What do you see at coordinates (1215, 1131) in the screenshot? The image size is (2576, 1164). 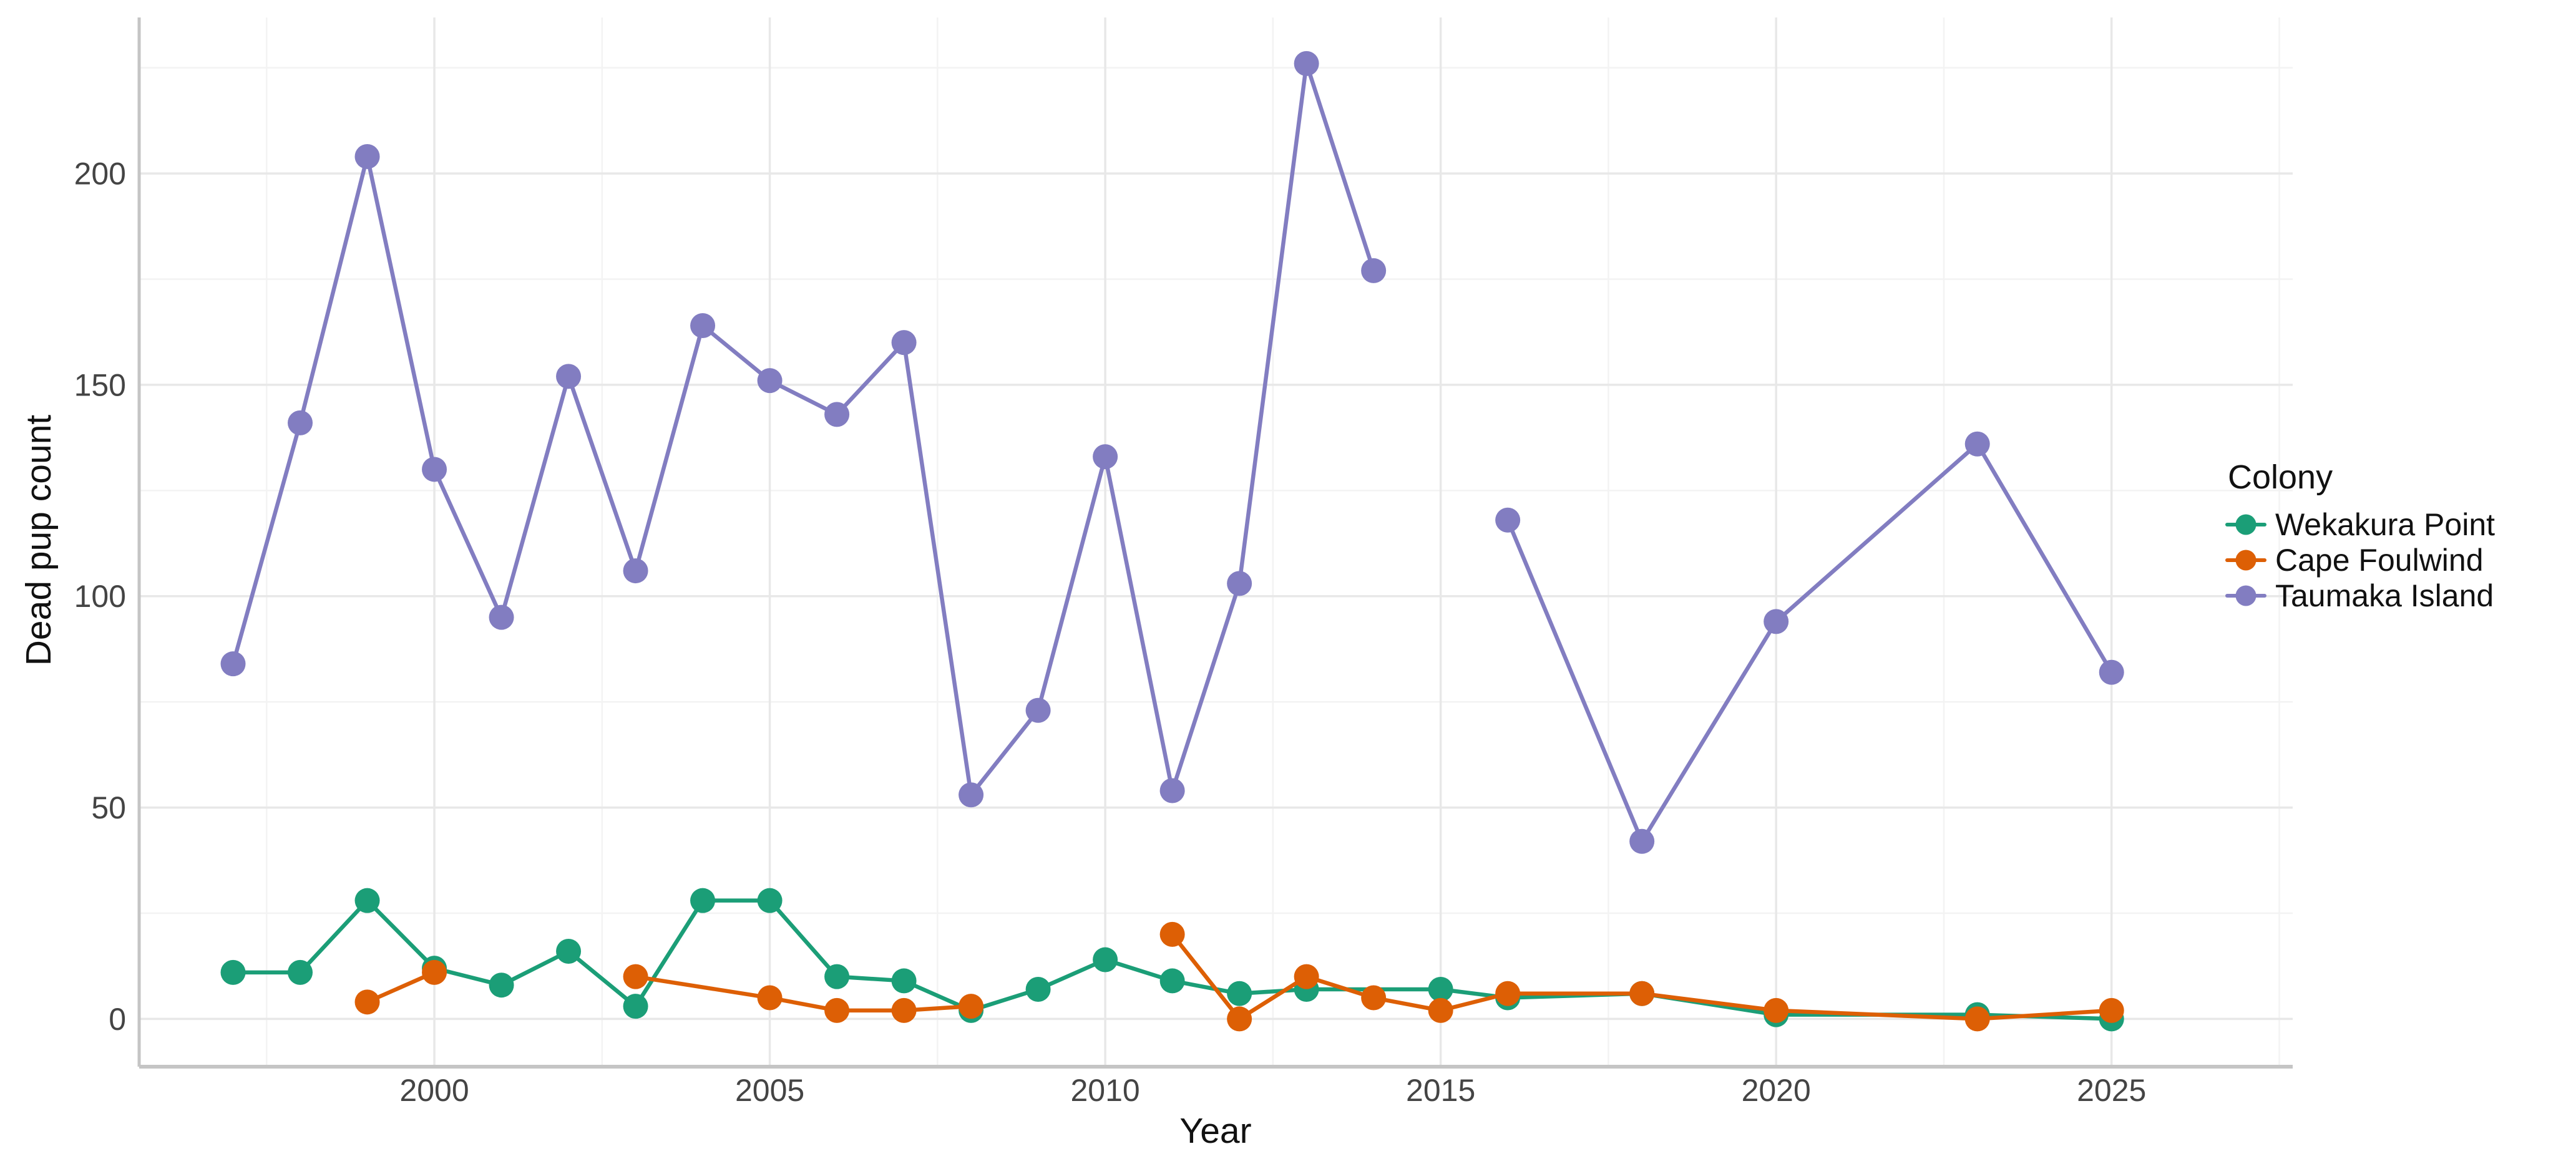 I see `x-axis-title: Year` at bounding box center [1215, 1131].